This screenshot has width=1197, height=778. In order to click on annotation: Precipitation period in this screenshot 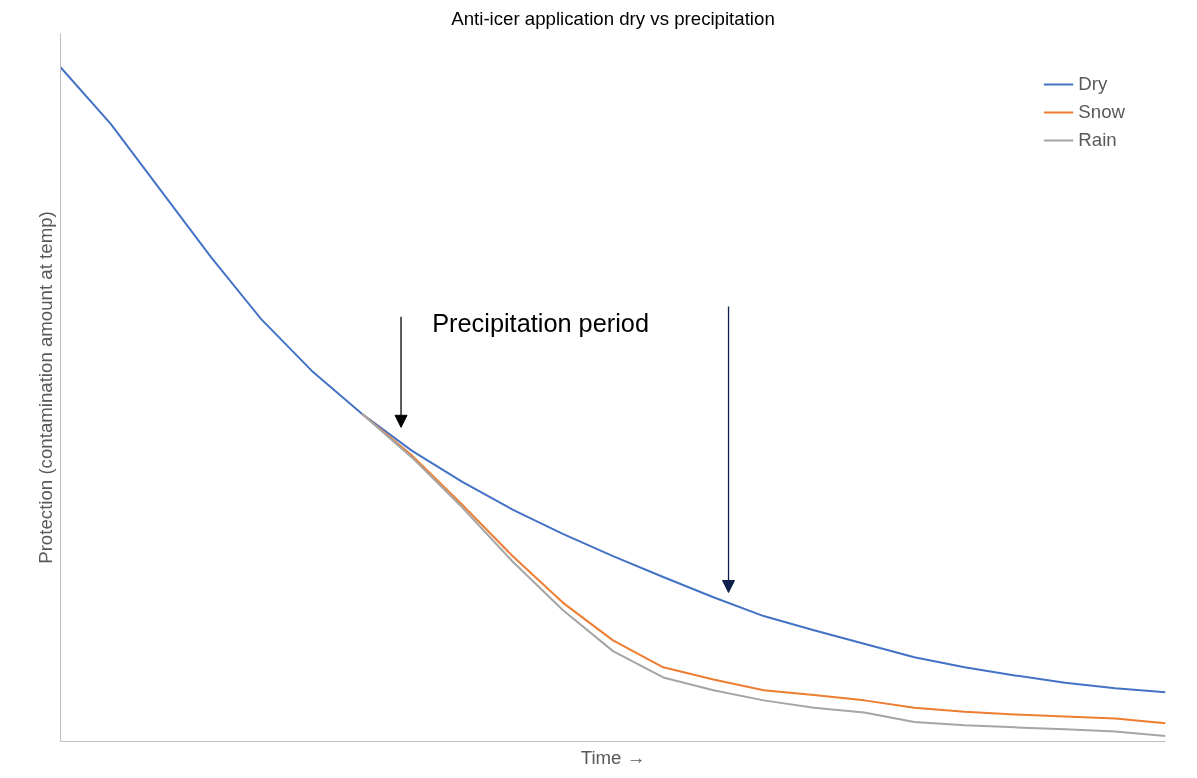, I will do `click(541, 322)`.